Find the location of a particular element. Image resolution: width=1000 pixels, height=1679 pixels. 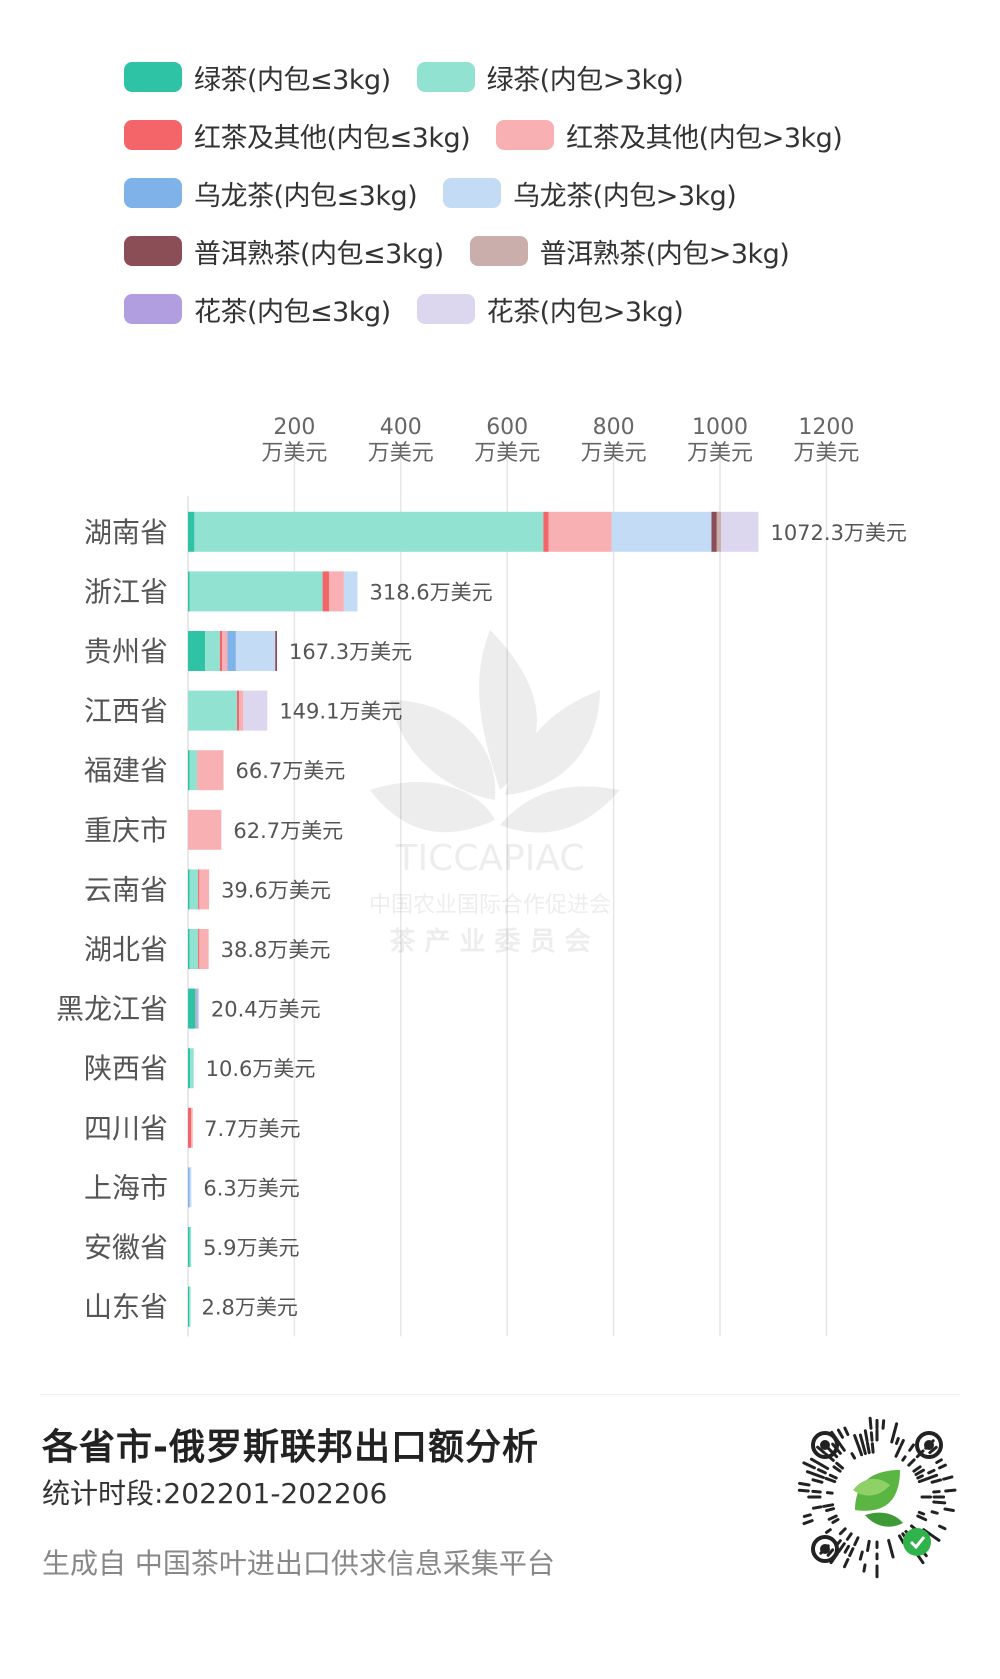

category-label: 重庆市 is located at coordinates (126, 830).